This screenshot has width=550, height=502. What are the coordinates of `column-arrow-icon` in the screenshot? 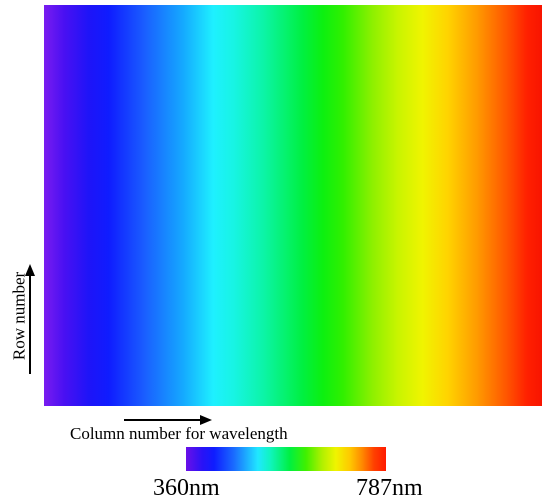 It's located at (168, 420).